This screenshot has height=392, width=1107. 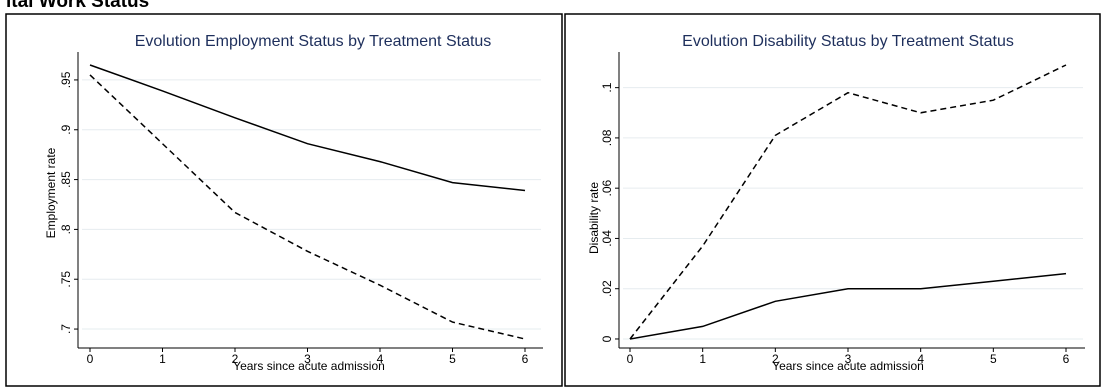 I want to click on disability-y-tick-label: .08, so click(x=607, y=137).